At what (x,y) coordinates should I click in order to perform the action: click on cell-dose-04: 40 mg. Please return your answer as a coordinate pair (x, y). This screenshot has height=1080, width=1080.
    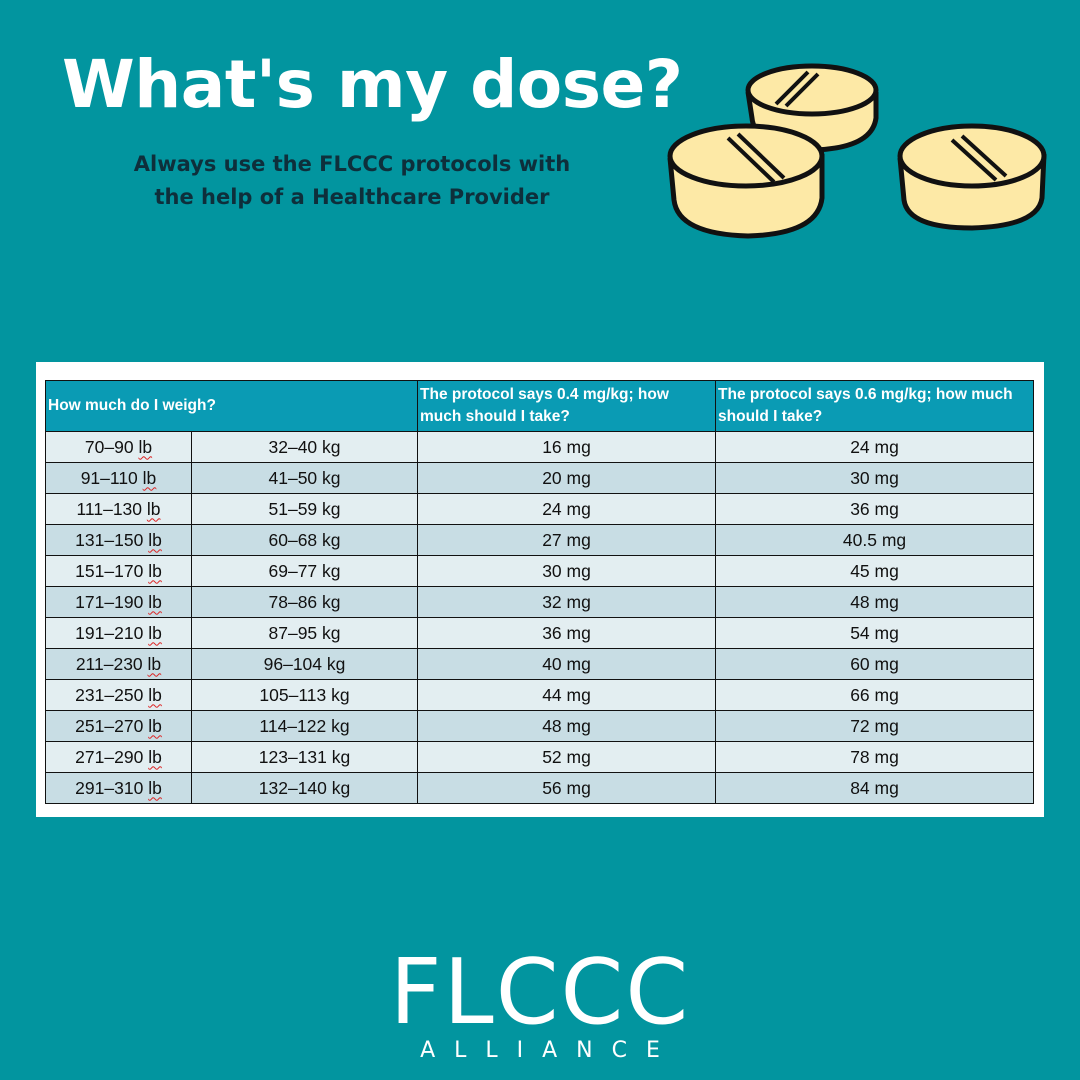
    Looking at the image, I should click on (567, 664).